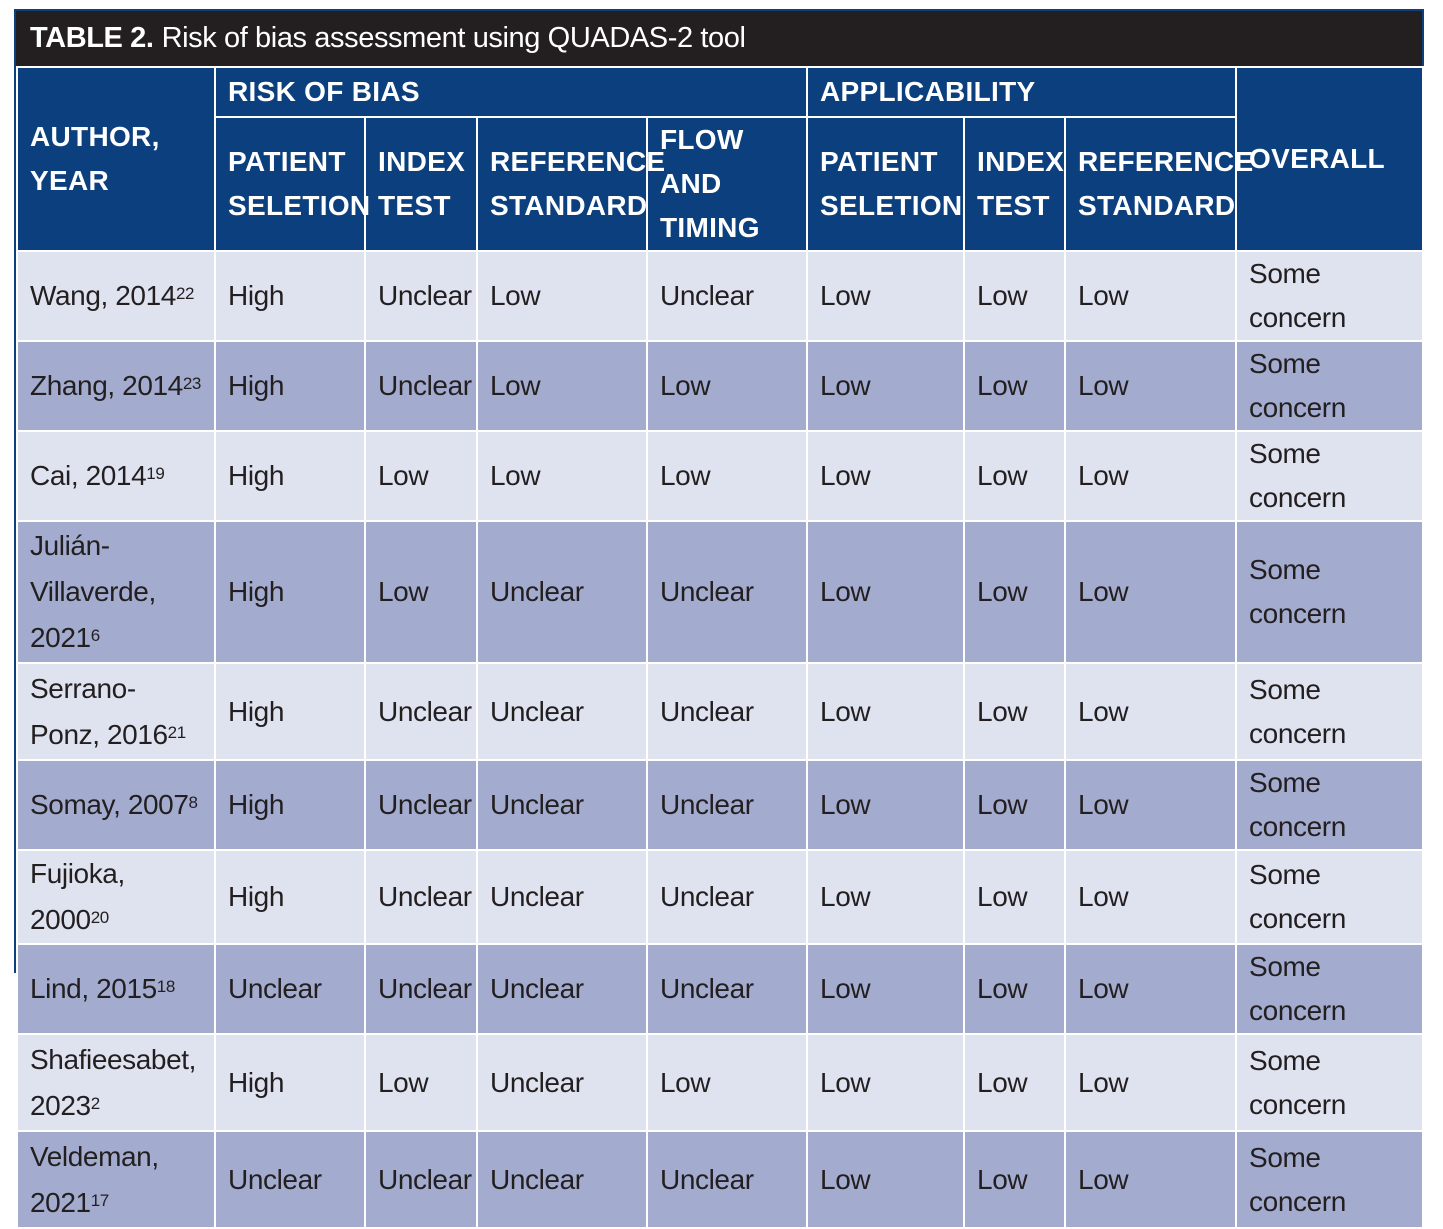 This screenshot has height=1229, width=1443. Describe the element at coordinates (155, 473) in the screenshot. I see `reference-number: 19` at that location.